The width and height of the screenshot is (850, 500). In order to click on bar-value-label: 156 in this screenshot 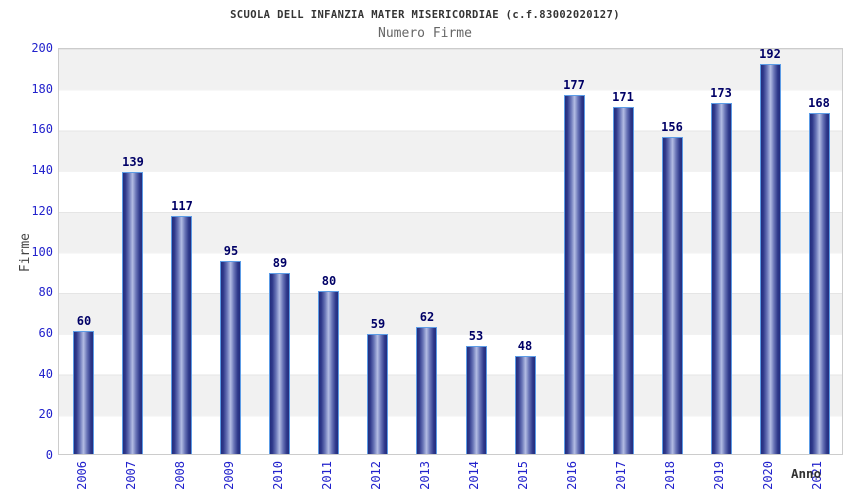, I will do `click(672, 127)`.